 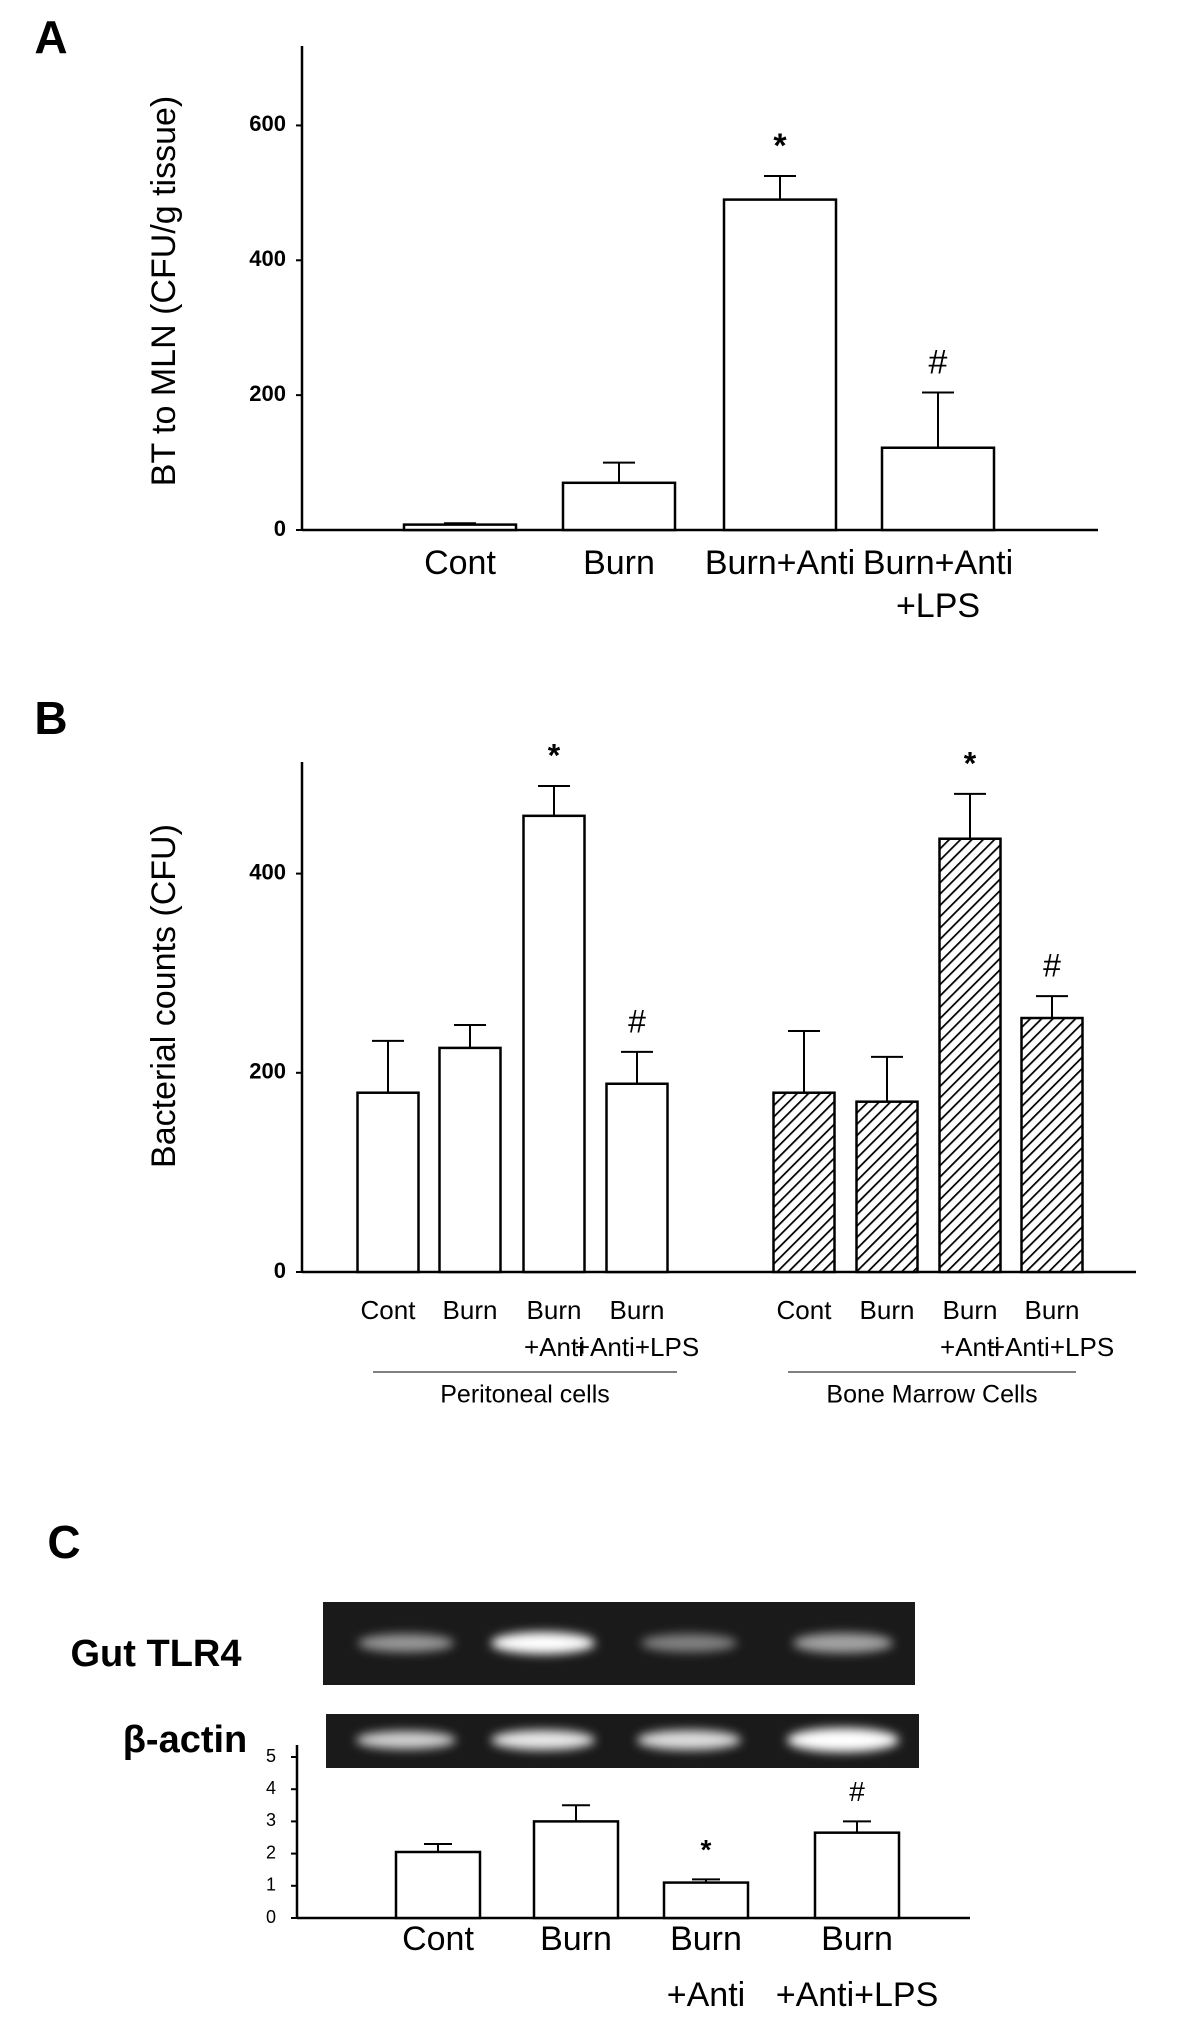 What do you see at coordinates (267, 123) in the screenshot?
I see `y-tick-label: 600` at bounding box center [267, 123].